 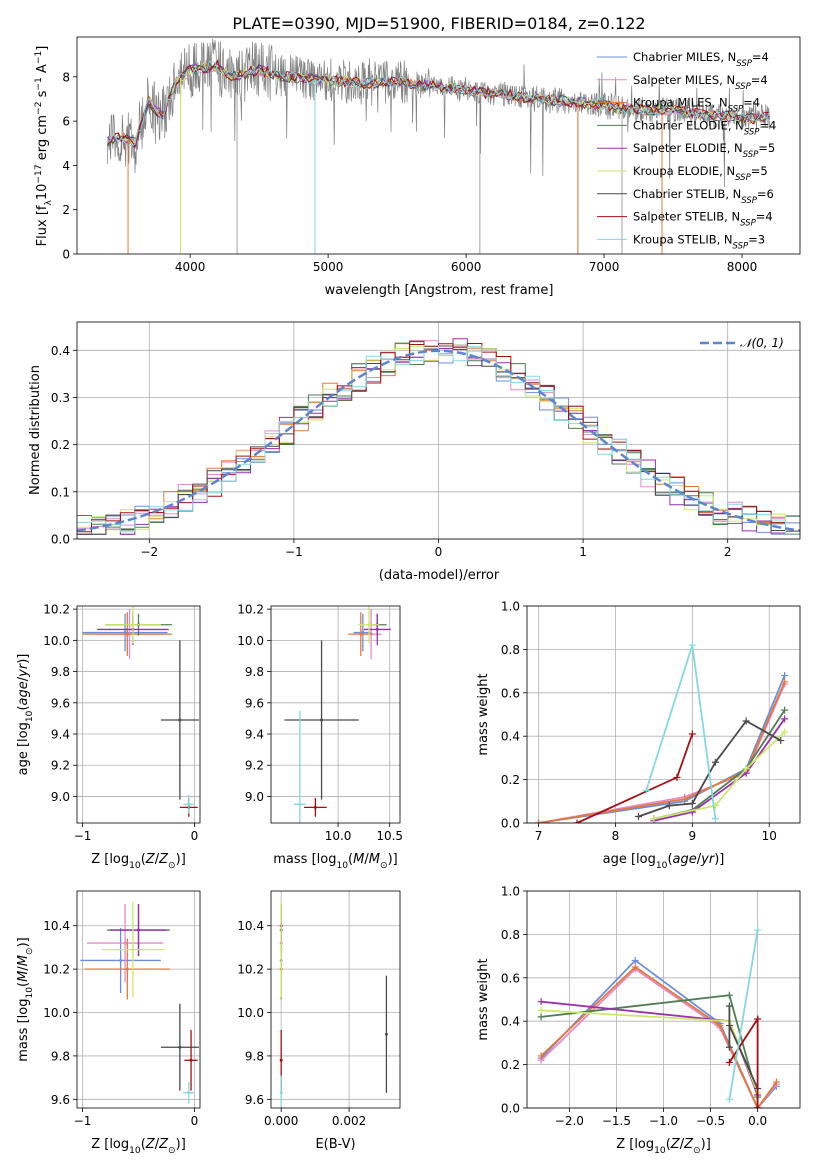 I want to click on label-part: −1, so click(x=39, y=83).